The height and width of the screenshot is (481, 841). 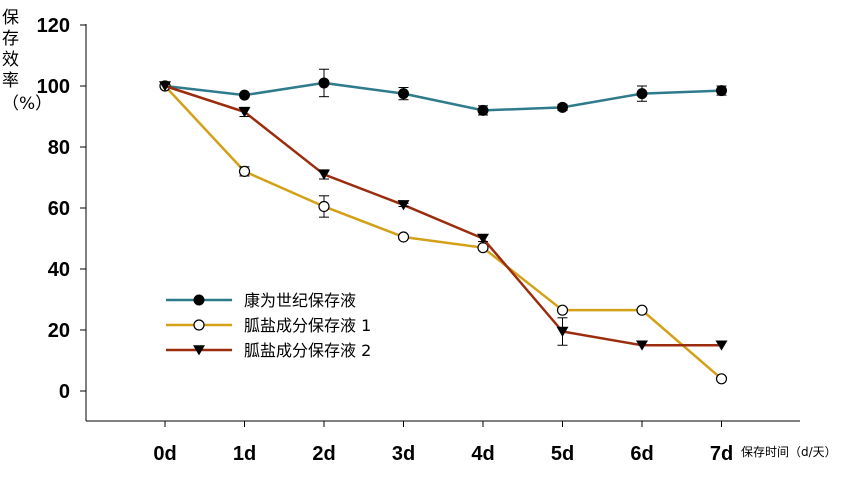 I want to click on y-tick-labels: 0 20 40 60 80 100 120, so click(x=53, y=209).